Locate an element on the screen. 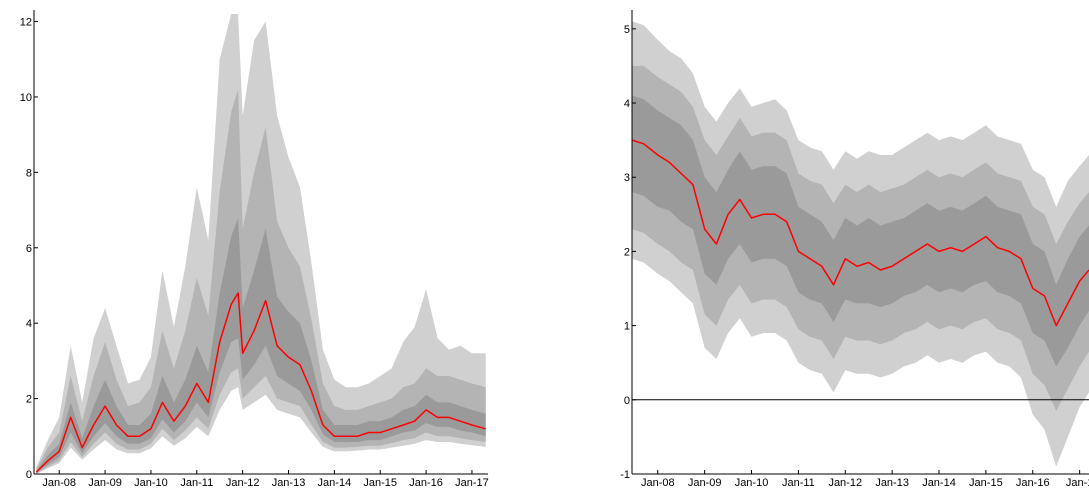 The width and height of the screenshot is (1089, 488). y-tick-label: 1 is located at coordinates (627, 327).